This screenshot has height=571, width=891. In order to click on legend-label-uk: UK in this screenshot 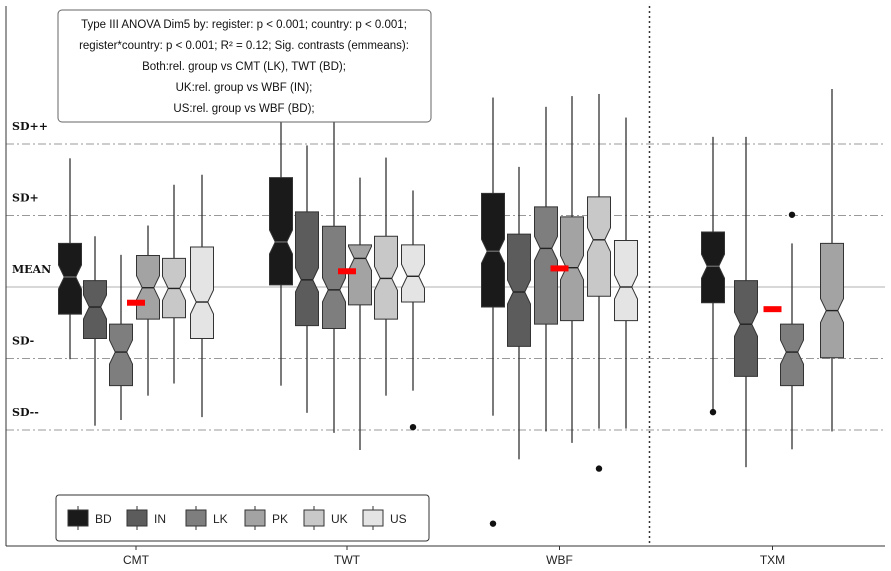, I will do `click(339, 519)`.